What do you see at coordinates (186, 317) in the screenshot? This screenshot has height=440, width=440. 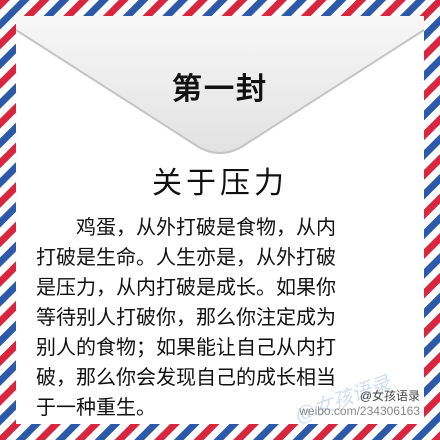 I see `body-line: 等待别人打破你，那么你注定成为` at bounding box center [186, 317].